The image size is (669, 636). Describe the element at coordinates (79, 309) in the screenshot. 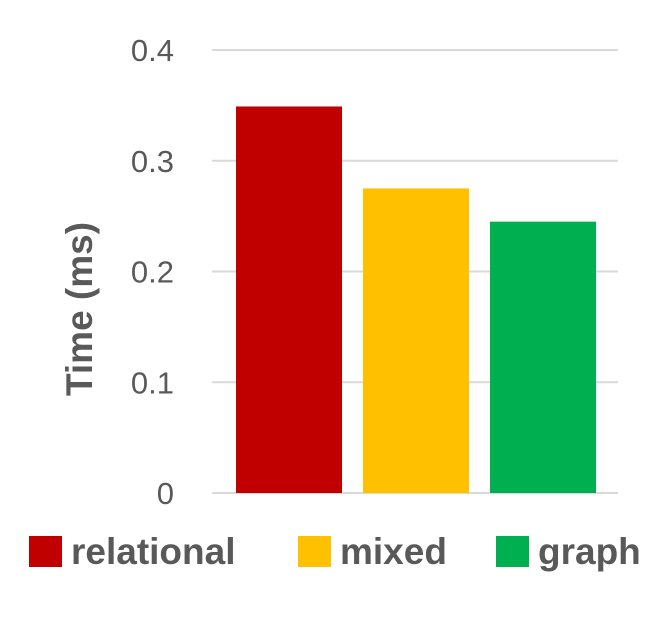

I see `y-axis-title: Time (ms)` at that location.